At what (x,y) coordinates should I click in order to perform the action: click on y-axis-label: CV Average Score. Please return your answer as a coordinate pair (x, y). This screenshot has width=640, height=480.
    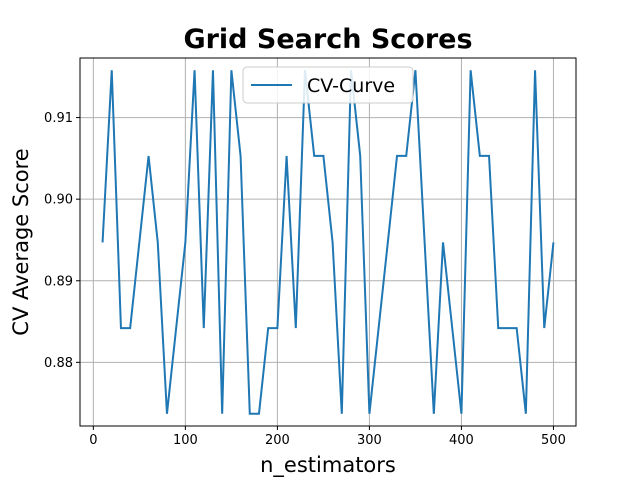
    Looking at the image, I should click on (21, 241).